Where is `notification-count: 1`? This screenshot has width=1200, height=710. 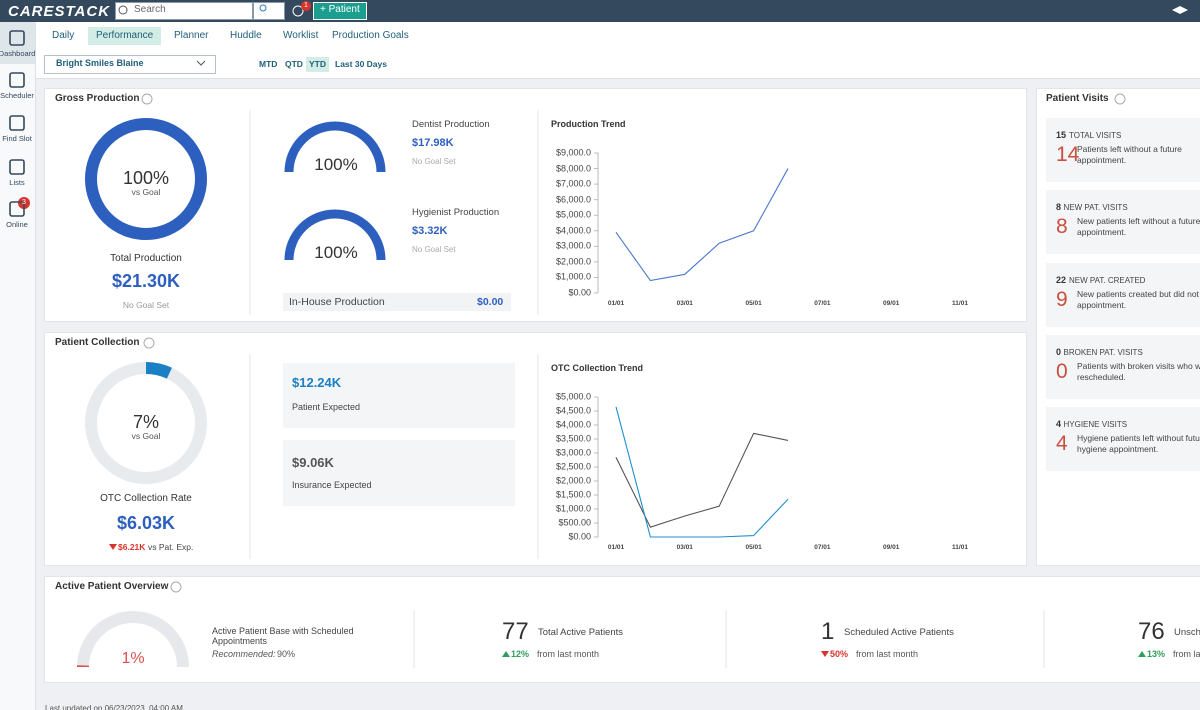
notification-count: 1 is located at coordinates (306, 5).